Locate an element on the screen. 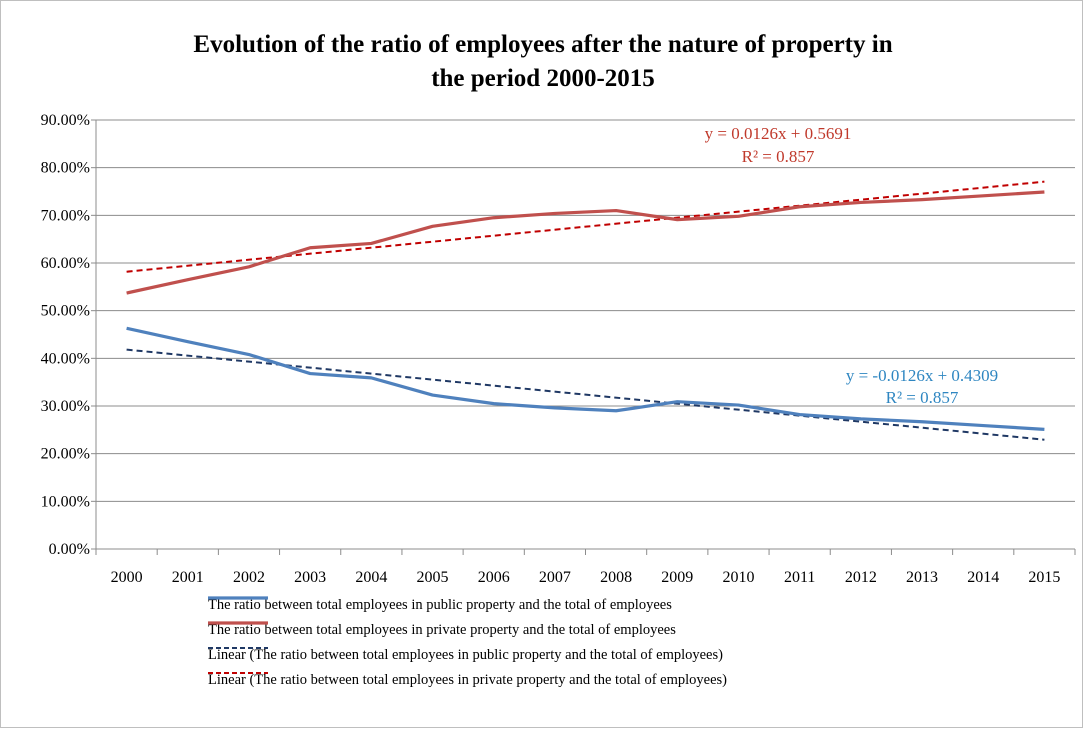 This screenshot has width=1086, height=731. x-tick-label: 2007 is located at coordinates (555, 577).